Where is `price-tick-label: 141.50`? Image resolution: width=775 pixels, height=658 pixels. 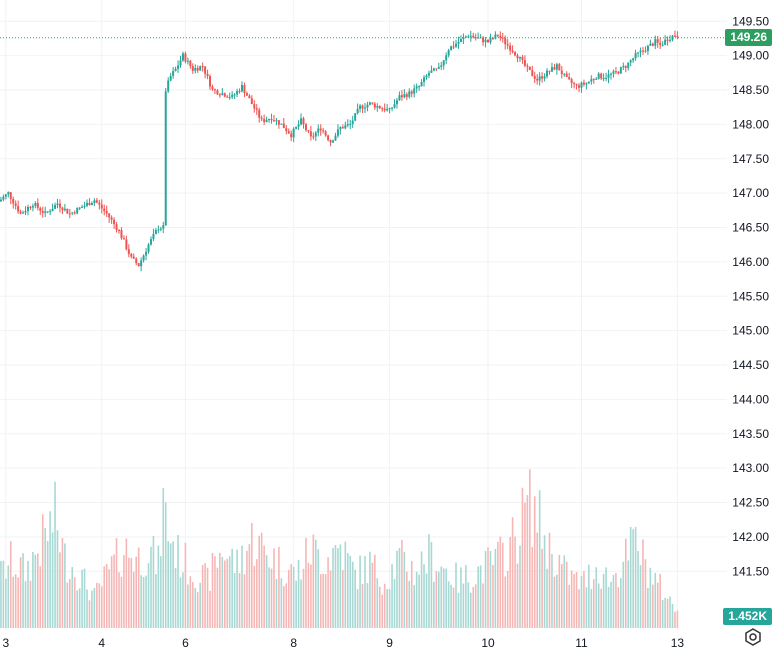 price-tick-label: 141.50 is located at coordinates (750, 571).